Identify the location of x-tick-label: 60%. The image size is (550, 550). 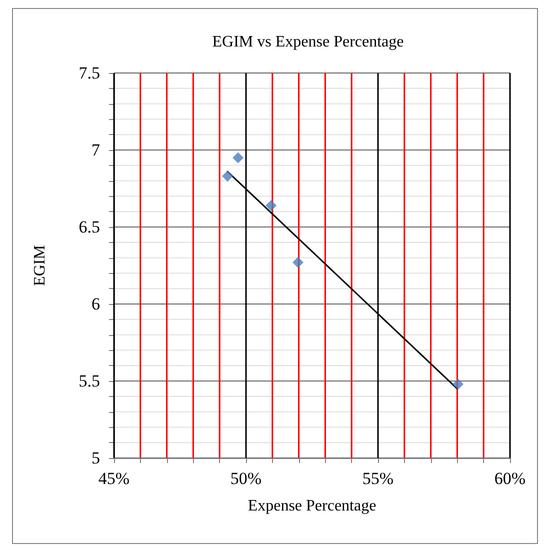
(510, 478).